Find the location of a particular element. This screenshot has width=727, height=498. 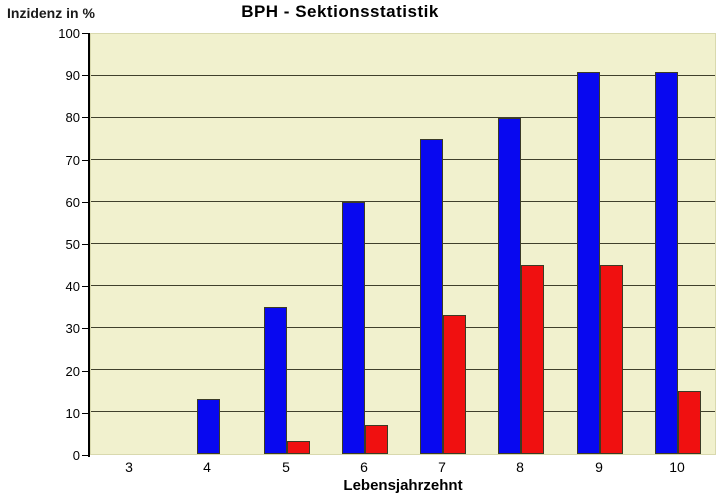

y-tick-label-70: 70 is located at coordinates (72, 160).